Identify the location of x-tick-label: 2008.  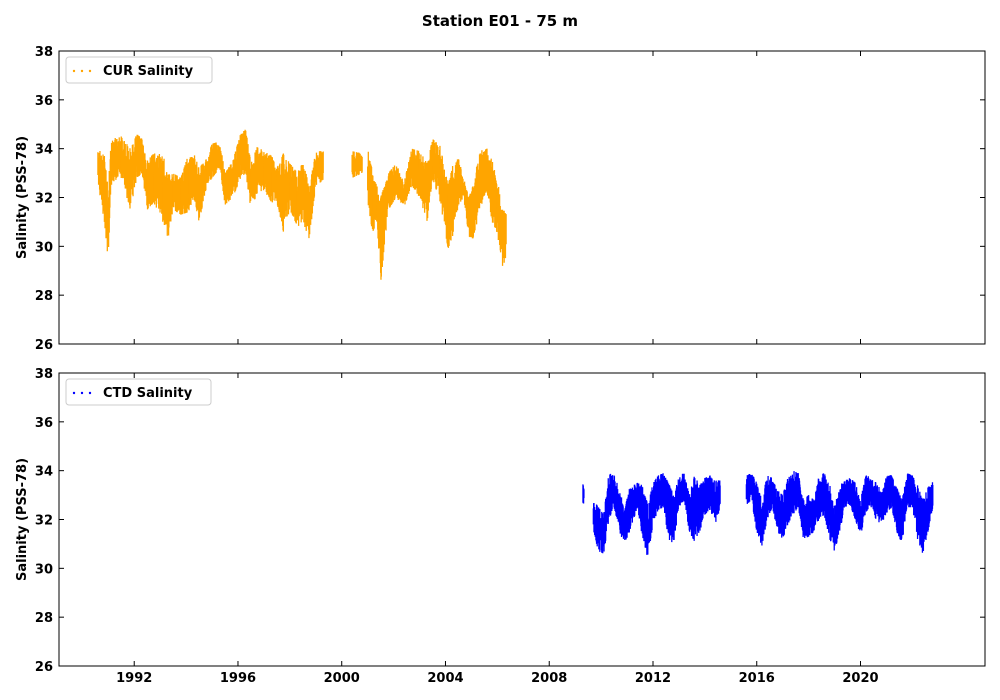
(549, 678).